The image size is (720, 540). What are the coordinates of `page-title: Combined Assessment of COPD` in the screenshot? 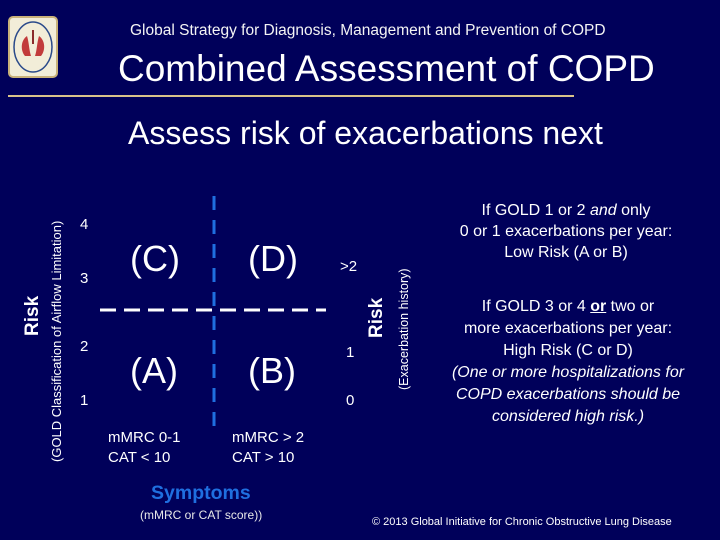 It's located at (386, 68).